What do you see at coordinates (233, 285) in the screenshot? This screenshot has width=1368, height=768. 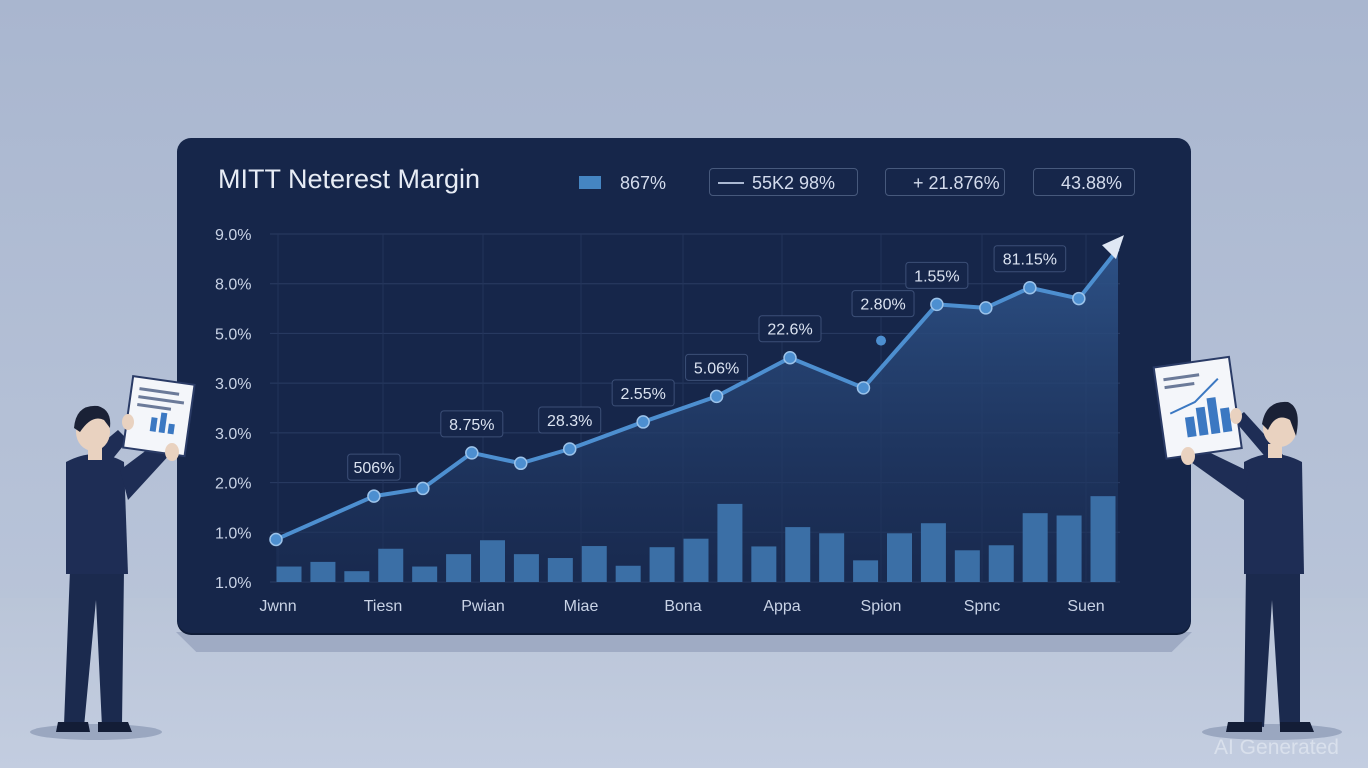 I see `y-tick-label: 8.0%` at bounding box center [233, 285].